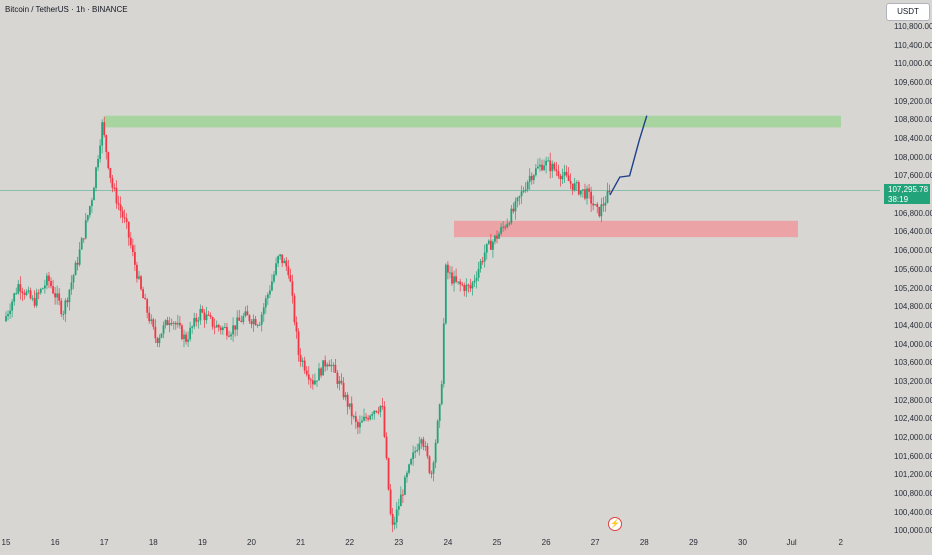 Image resolution: width=932 pixels, height=555 pixels. I want to click on y-axis-label: 105,600.00, so click(913, 269).